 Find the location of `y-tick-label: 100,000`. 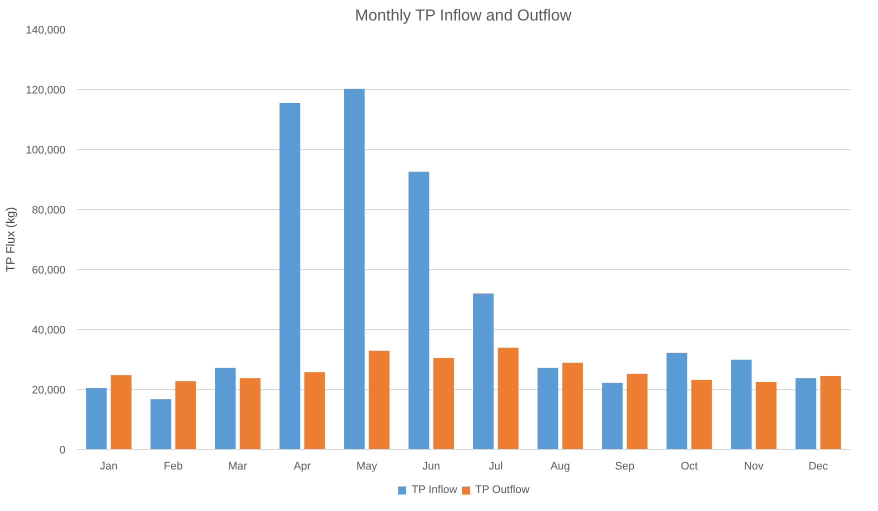

y-tick-label: 100,000 is located at coordinates (46, 150).